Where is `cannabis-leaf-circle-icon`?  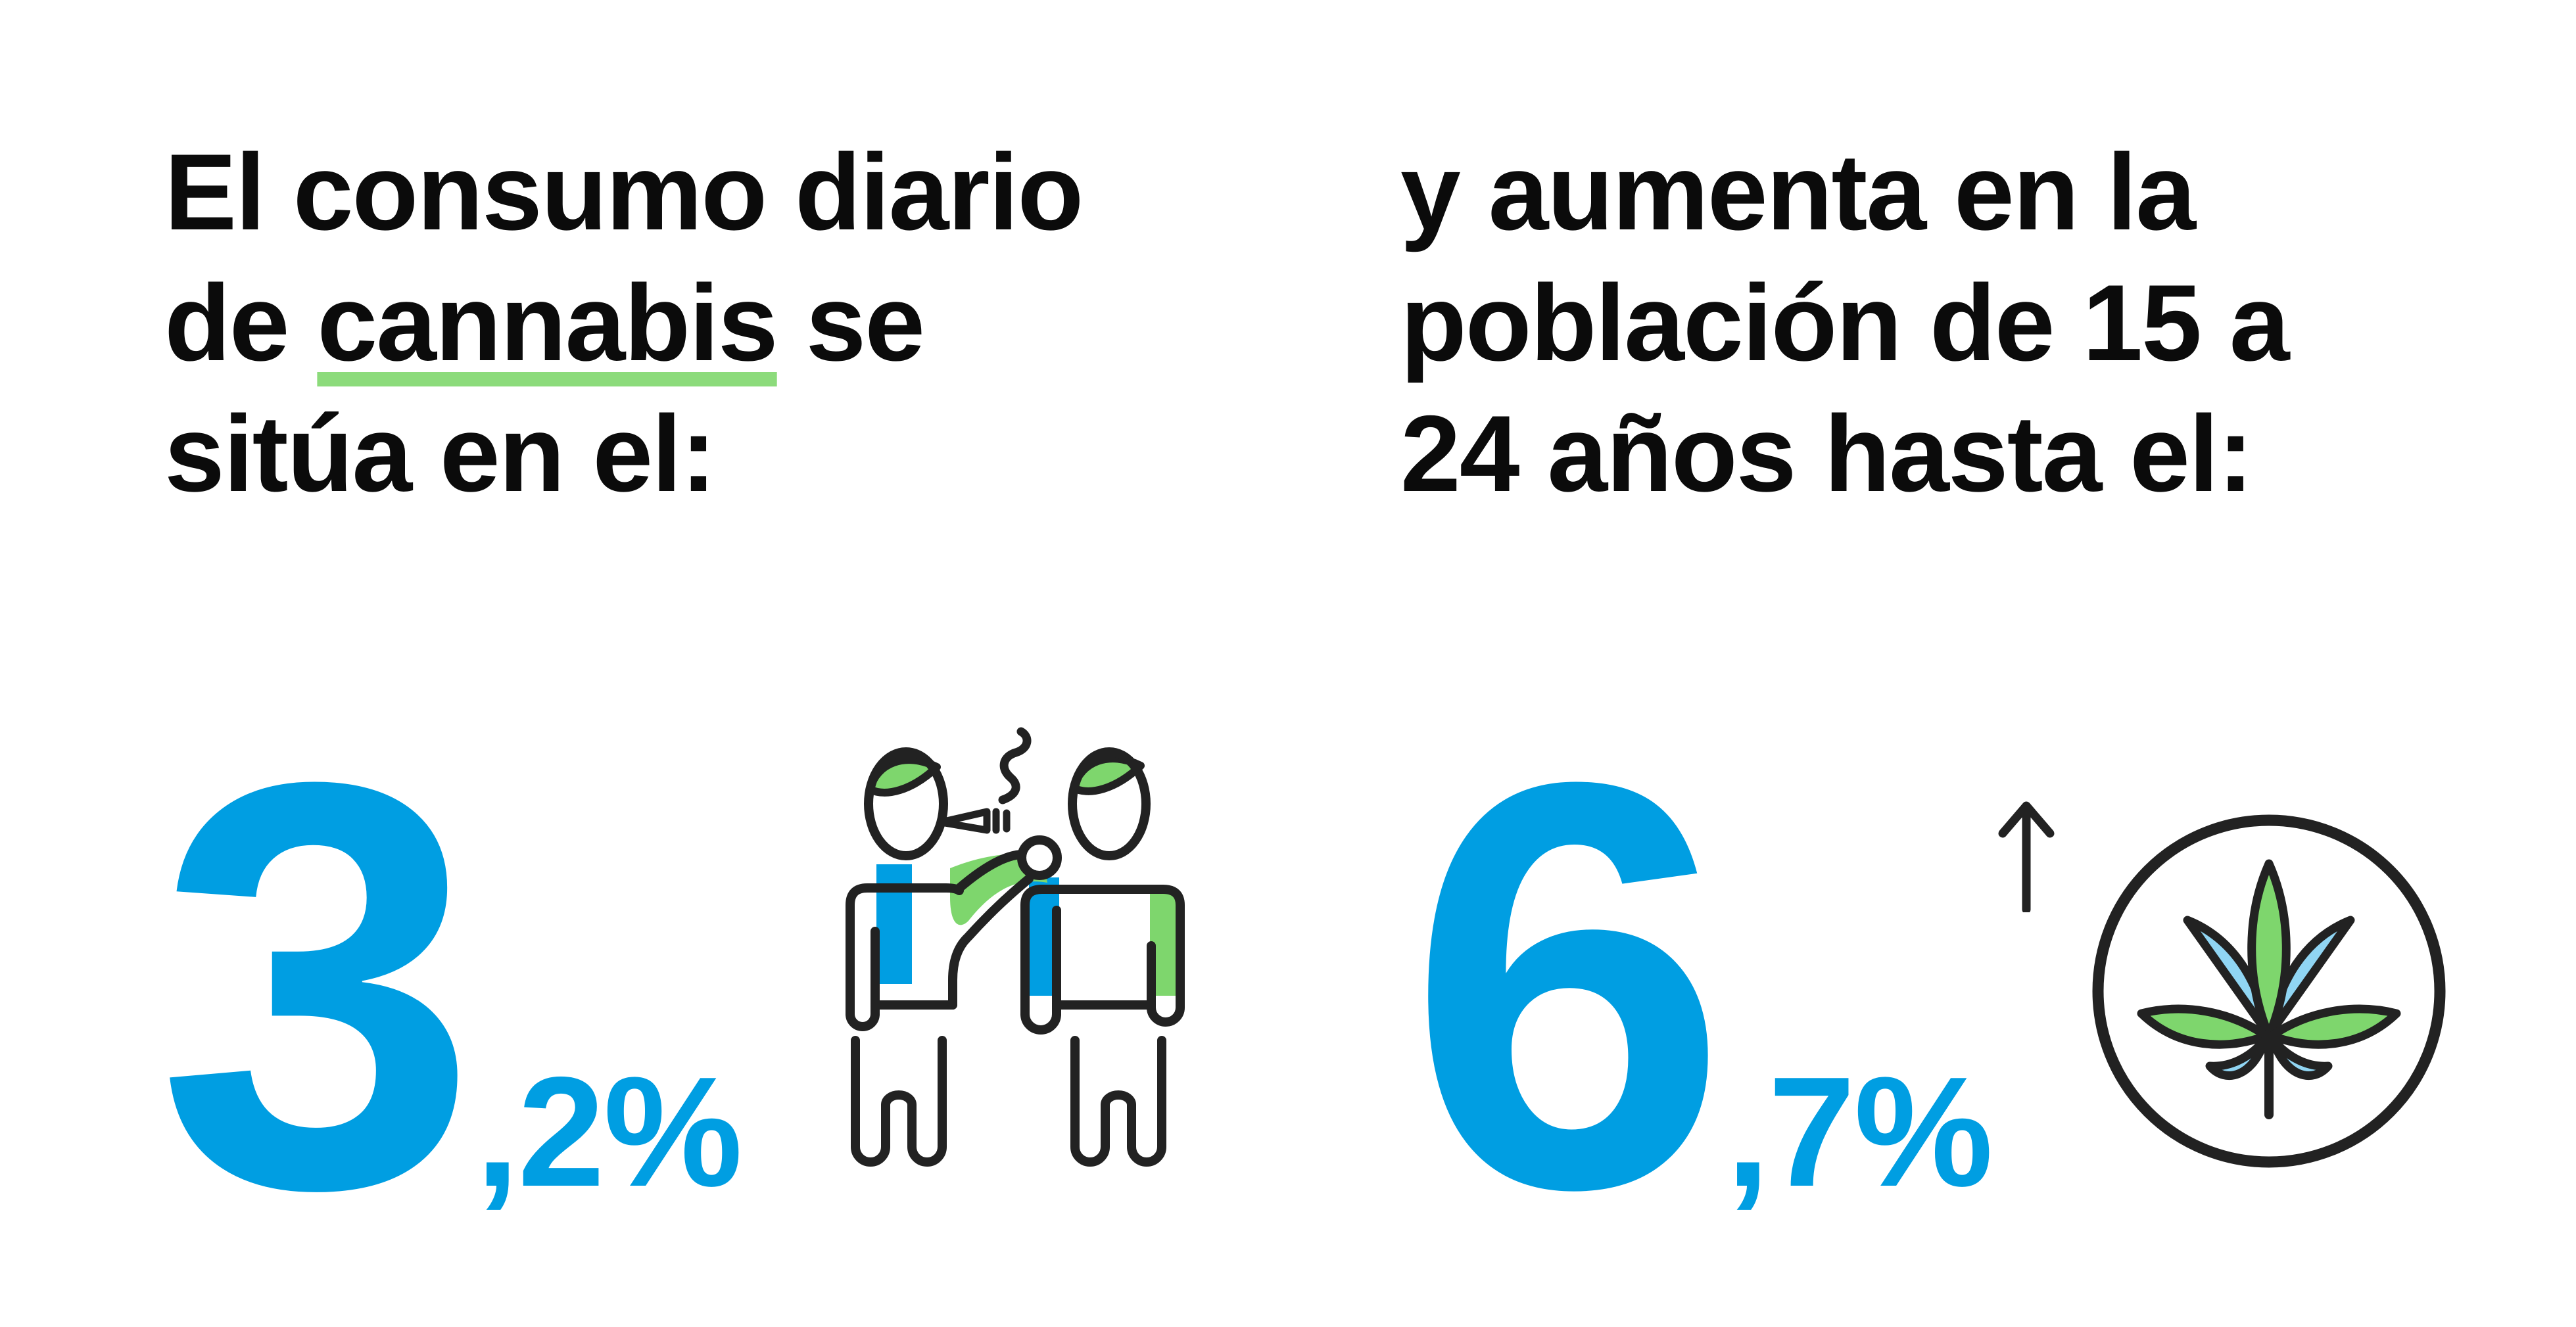
cannabis-leaf-circle-icon is located at coordinates (2269, 991).